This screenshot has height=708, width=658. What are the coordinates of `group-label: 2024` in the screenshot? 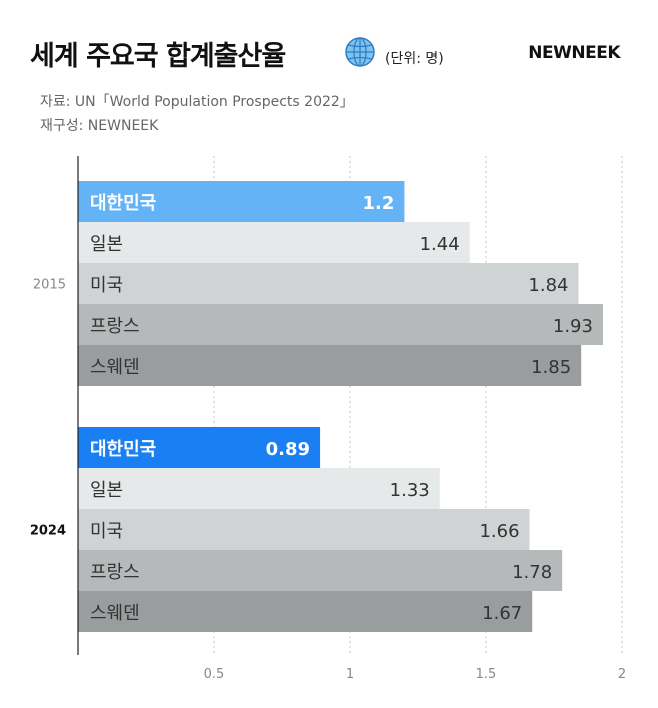 It's located at (48, 531).